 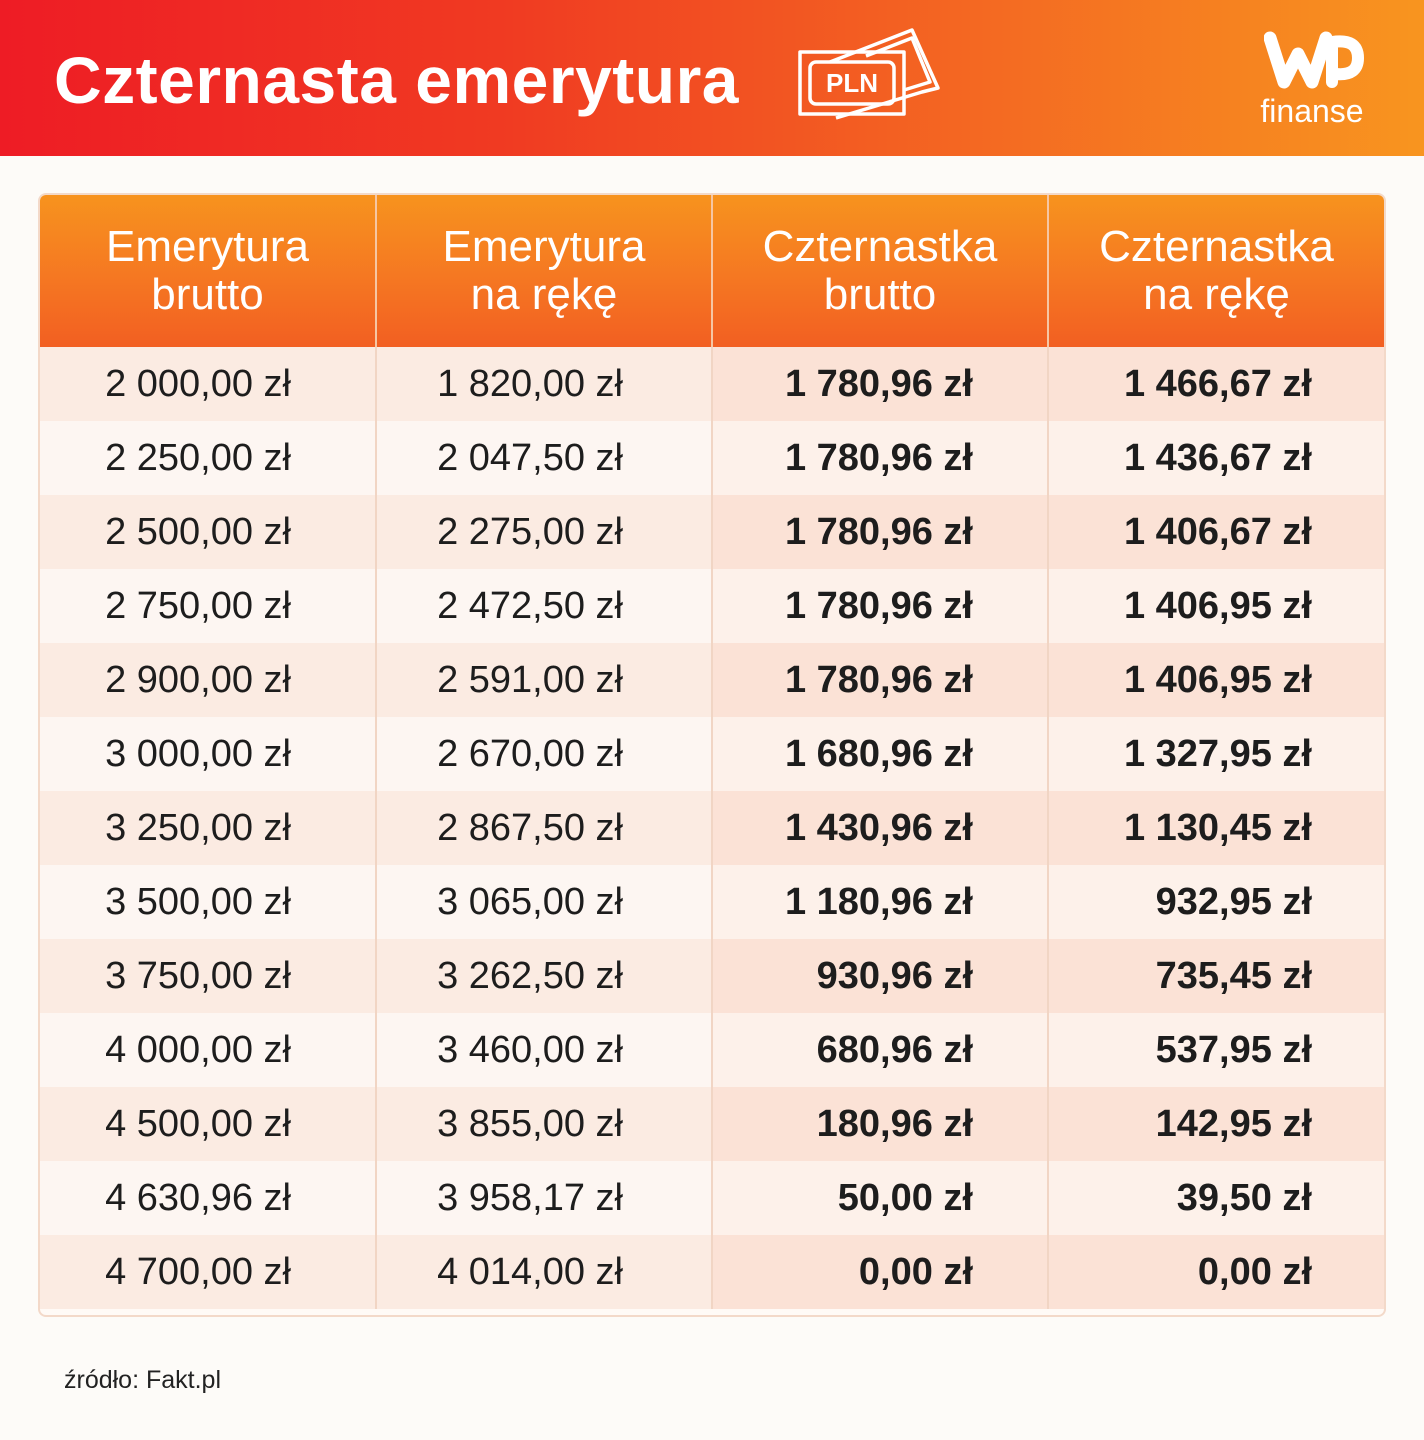 What do you see at coordinates (544, 384) in the screenshot?
I see `table-cell: 1 820,00 zł` at bounding box center [544, 384].